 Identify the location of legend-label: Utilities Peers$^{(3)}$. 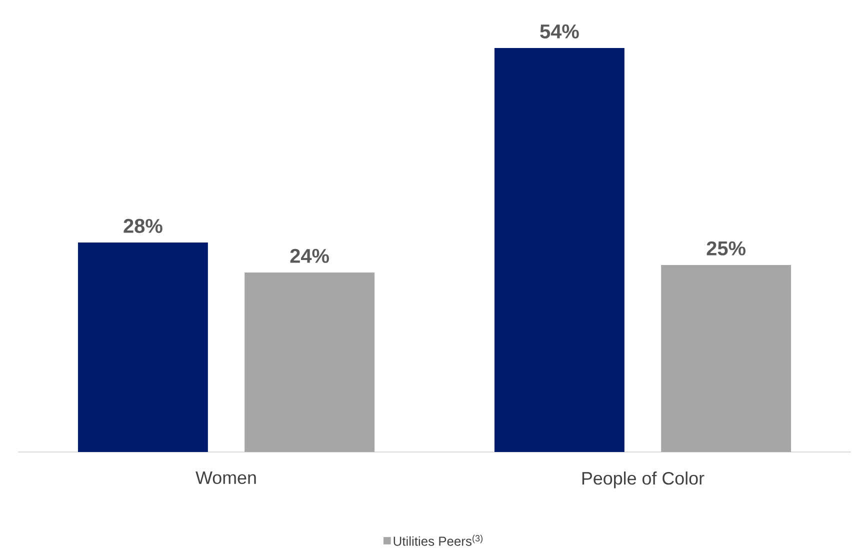
(438, 540).